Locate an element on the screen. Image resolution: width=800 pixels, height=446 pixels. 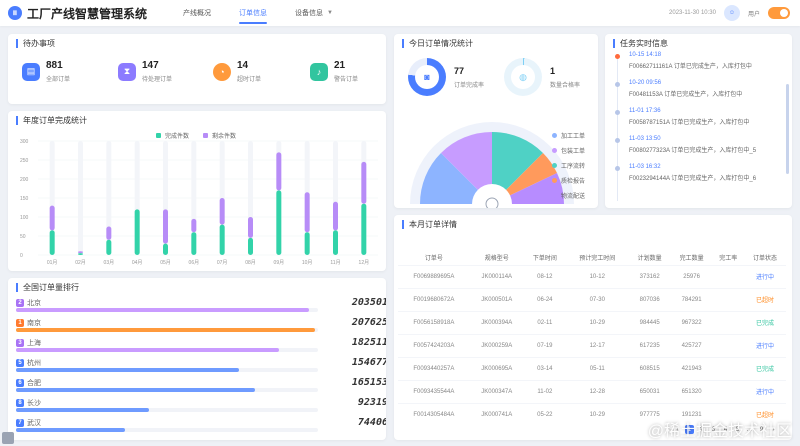
today-legend: 加工工单 包装工单 工序流转 质检报告 物流配送 is located at coordinates (568, 168).